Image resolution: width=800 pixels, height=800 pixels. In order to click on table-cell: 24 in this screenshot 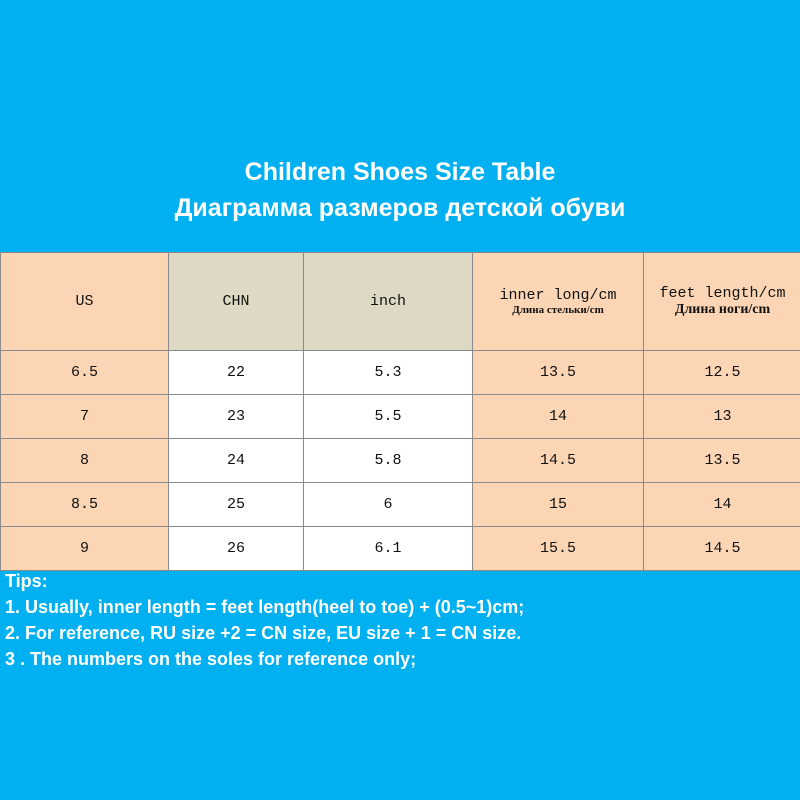, I will do `click(236, 460)`.